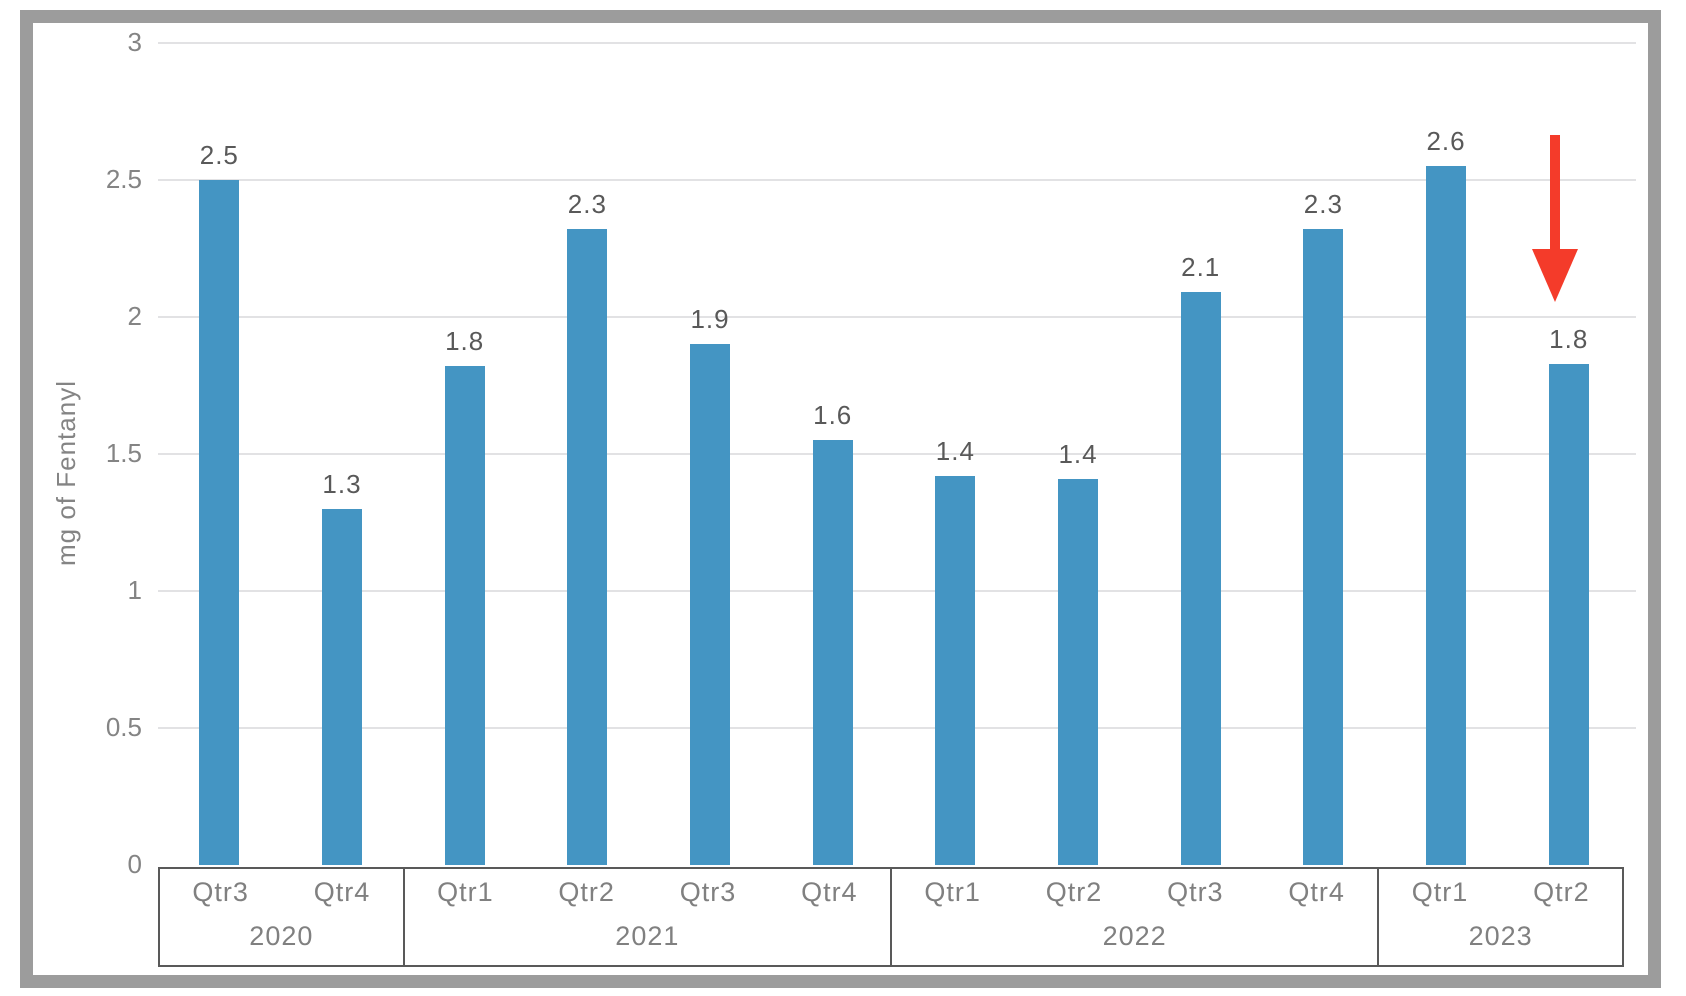  Describe the element at coordinates (342, 483) in the screenshot. I see `bar-value-label: 1.3` at that location.